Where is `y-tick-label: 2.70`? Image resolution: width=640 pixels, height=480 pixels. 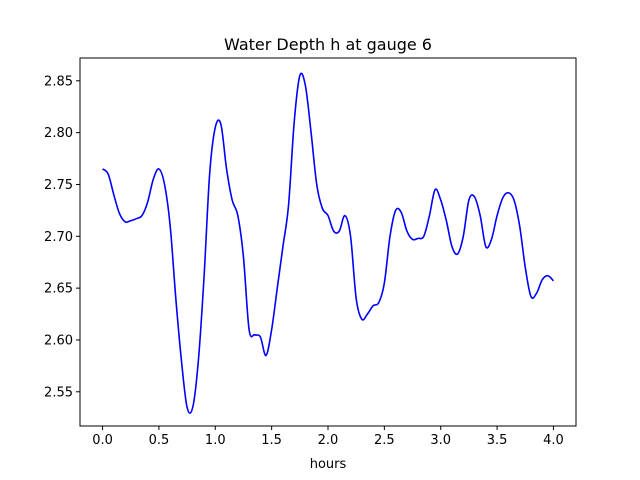
y-tick-label: 2.70 is located at coordinates (58, 237).